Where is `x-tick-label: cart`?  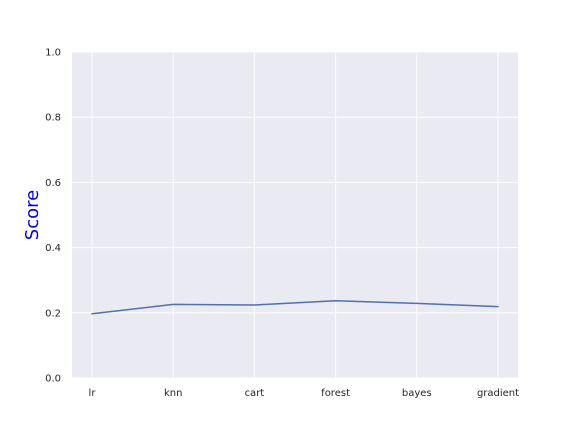 x-tick-label: cart is located at coordinates (255, 393).